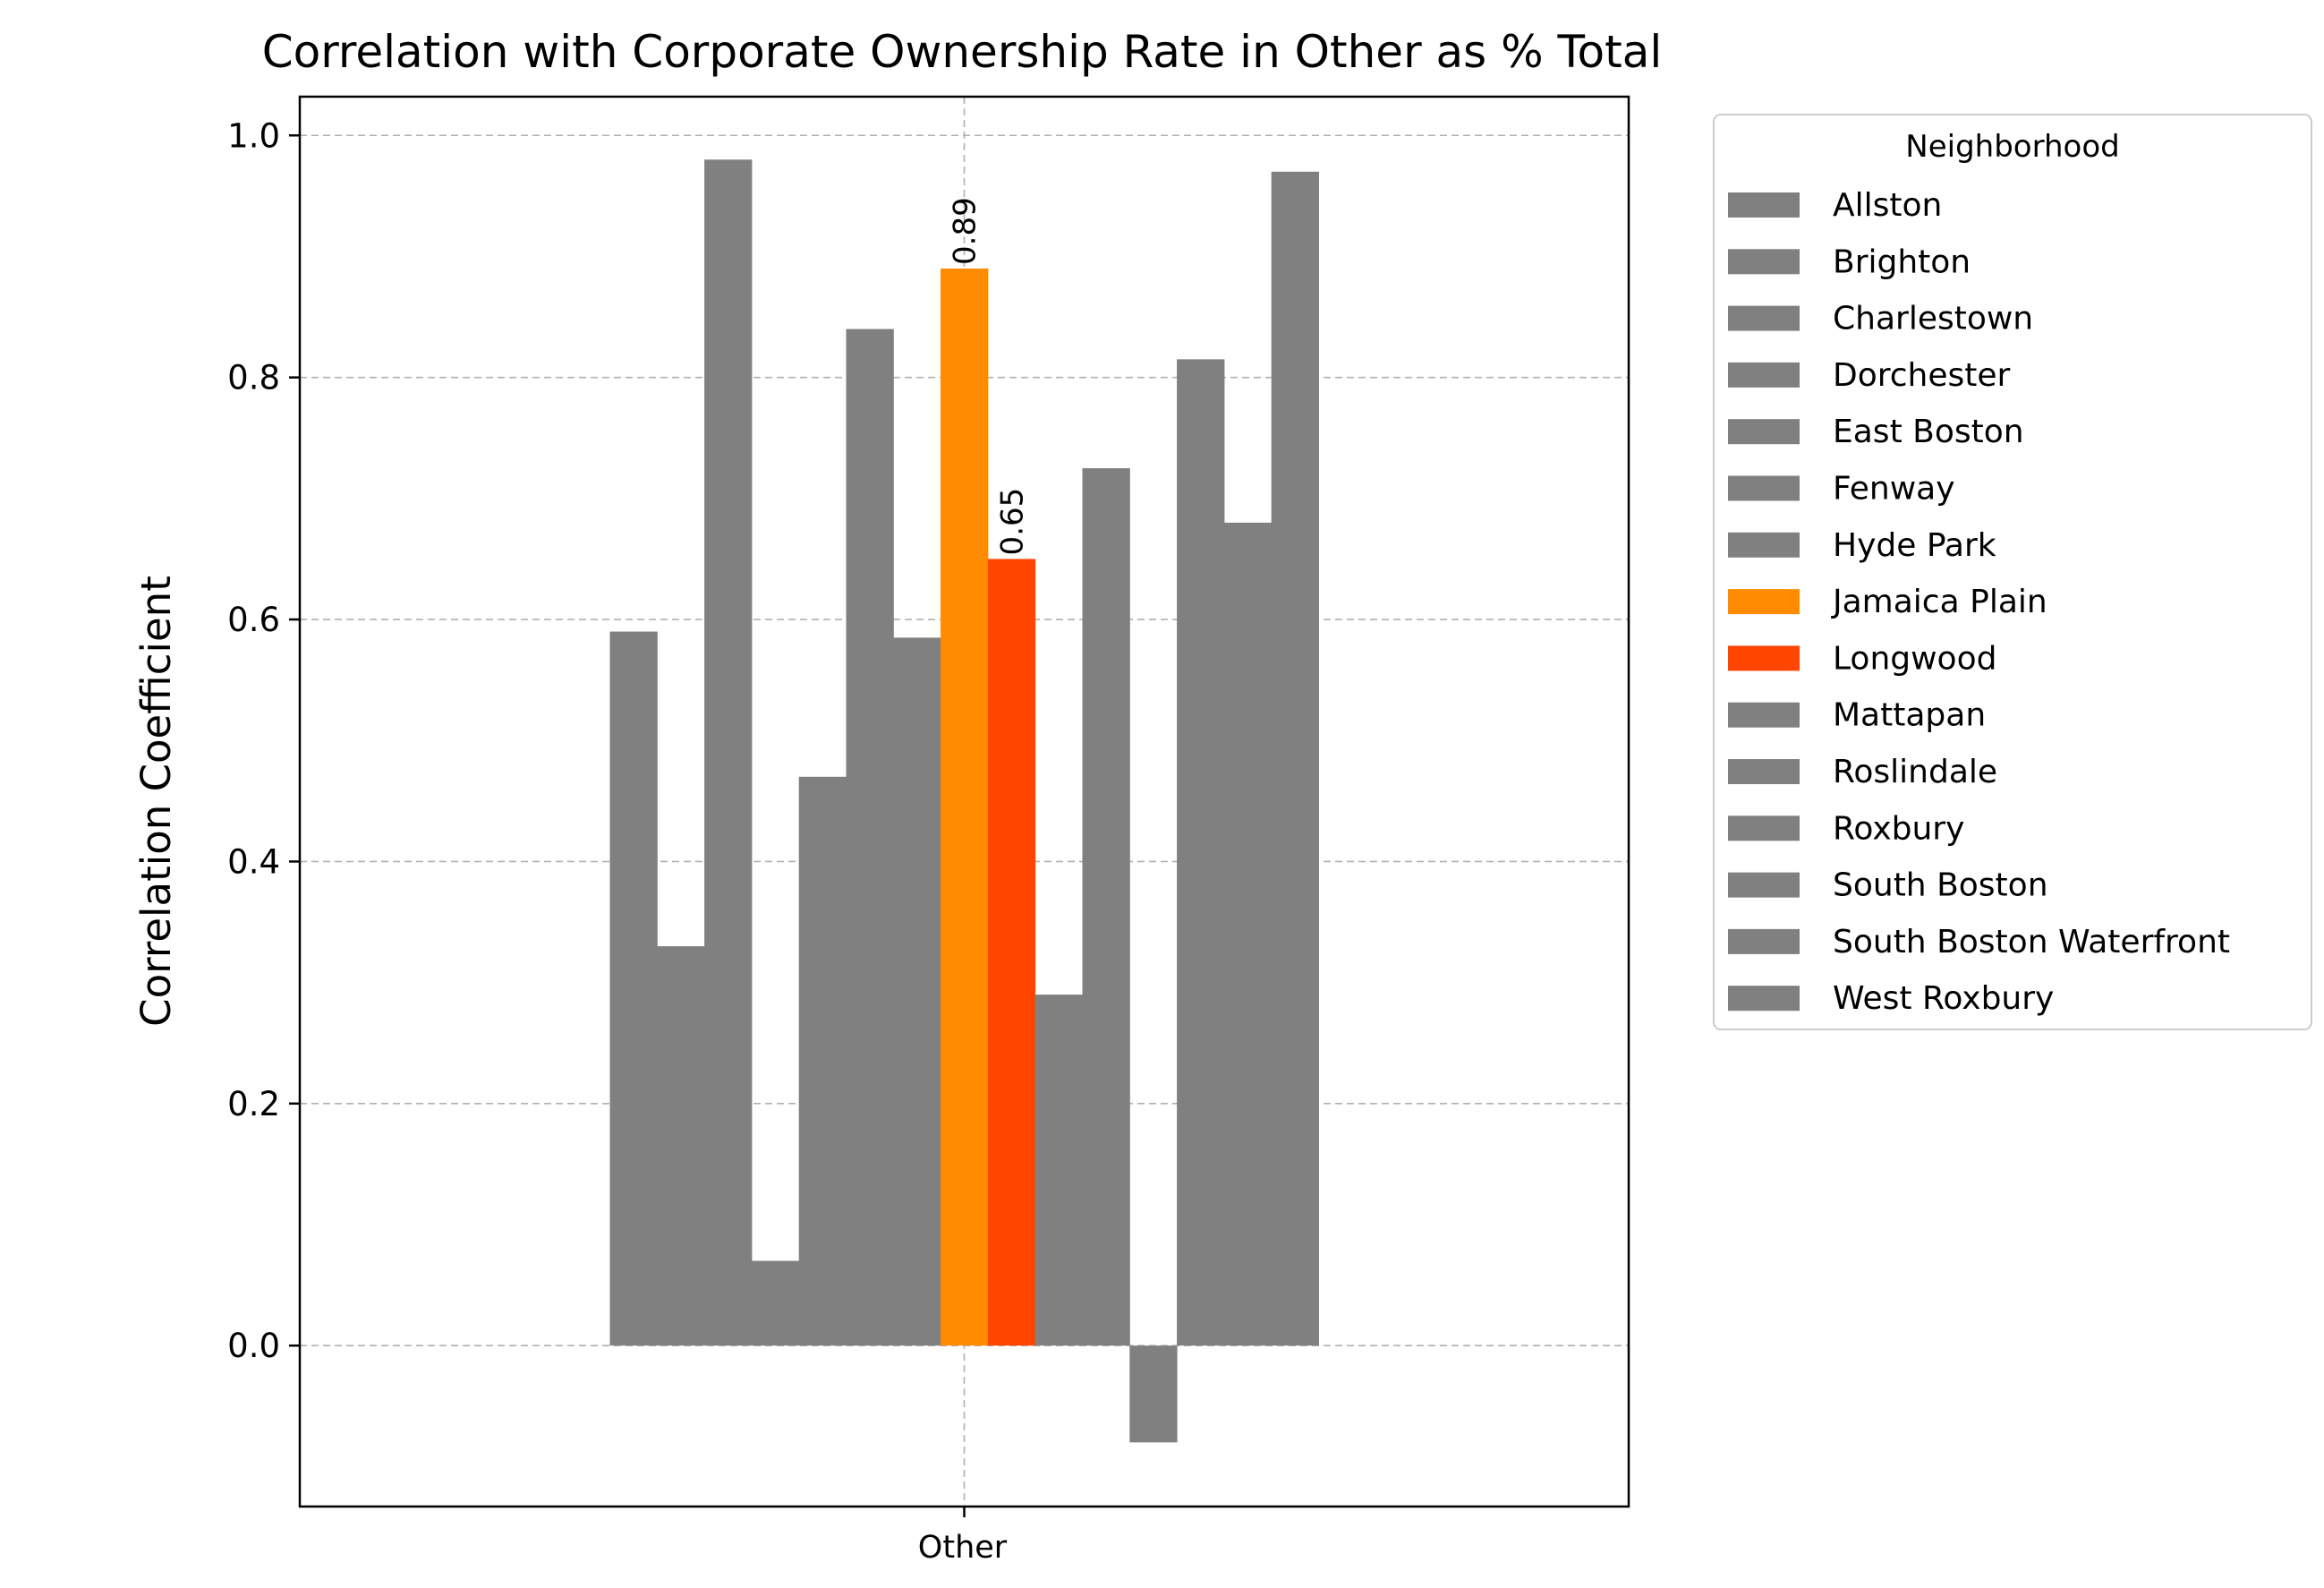 Image resolution: width=2324 pixels, height=1588 pixels. I want to click on legend-label: Roslindale, so click(1915, 772).